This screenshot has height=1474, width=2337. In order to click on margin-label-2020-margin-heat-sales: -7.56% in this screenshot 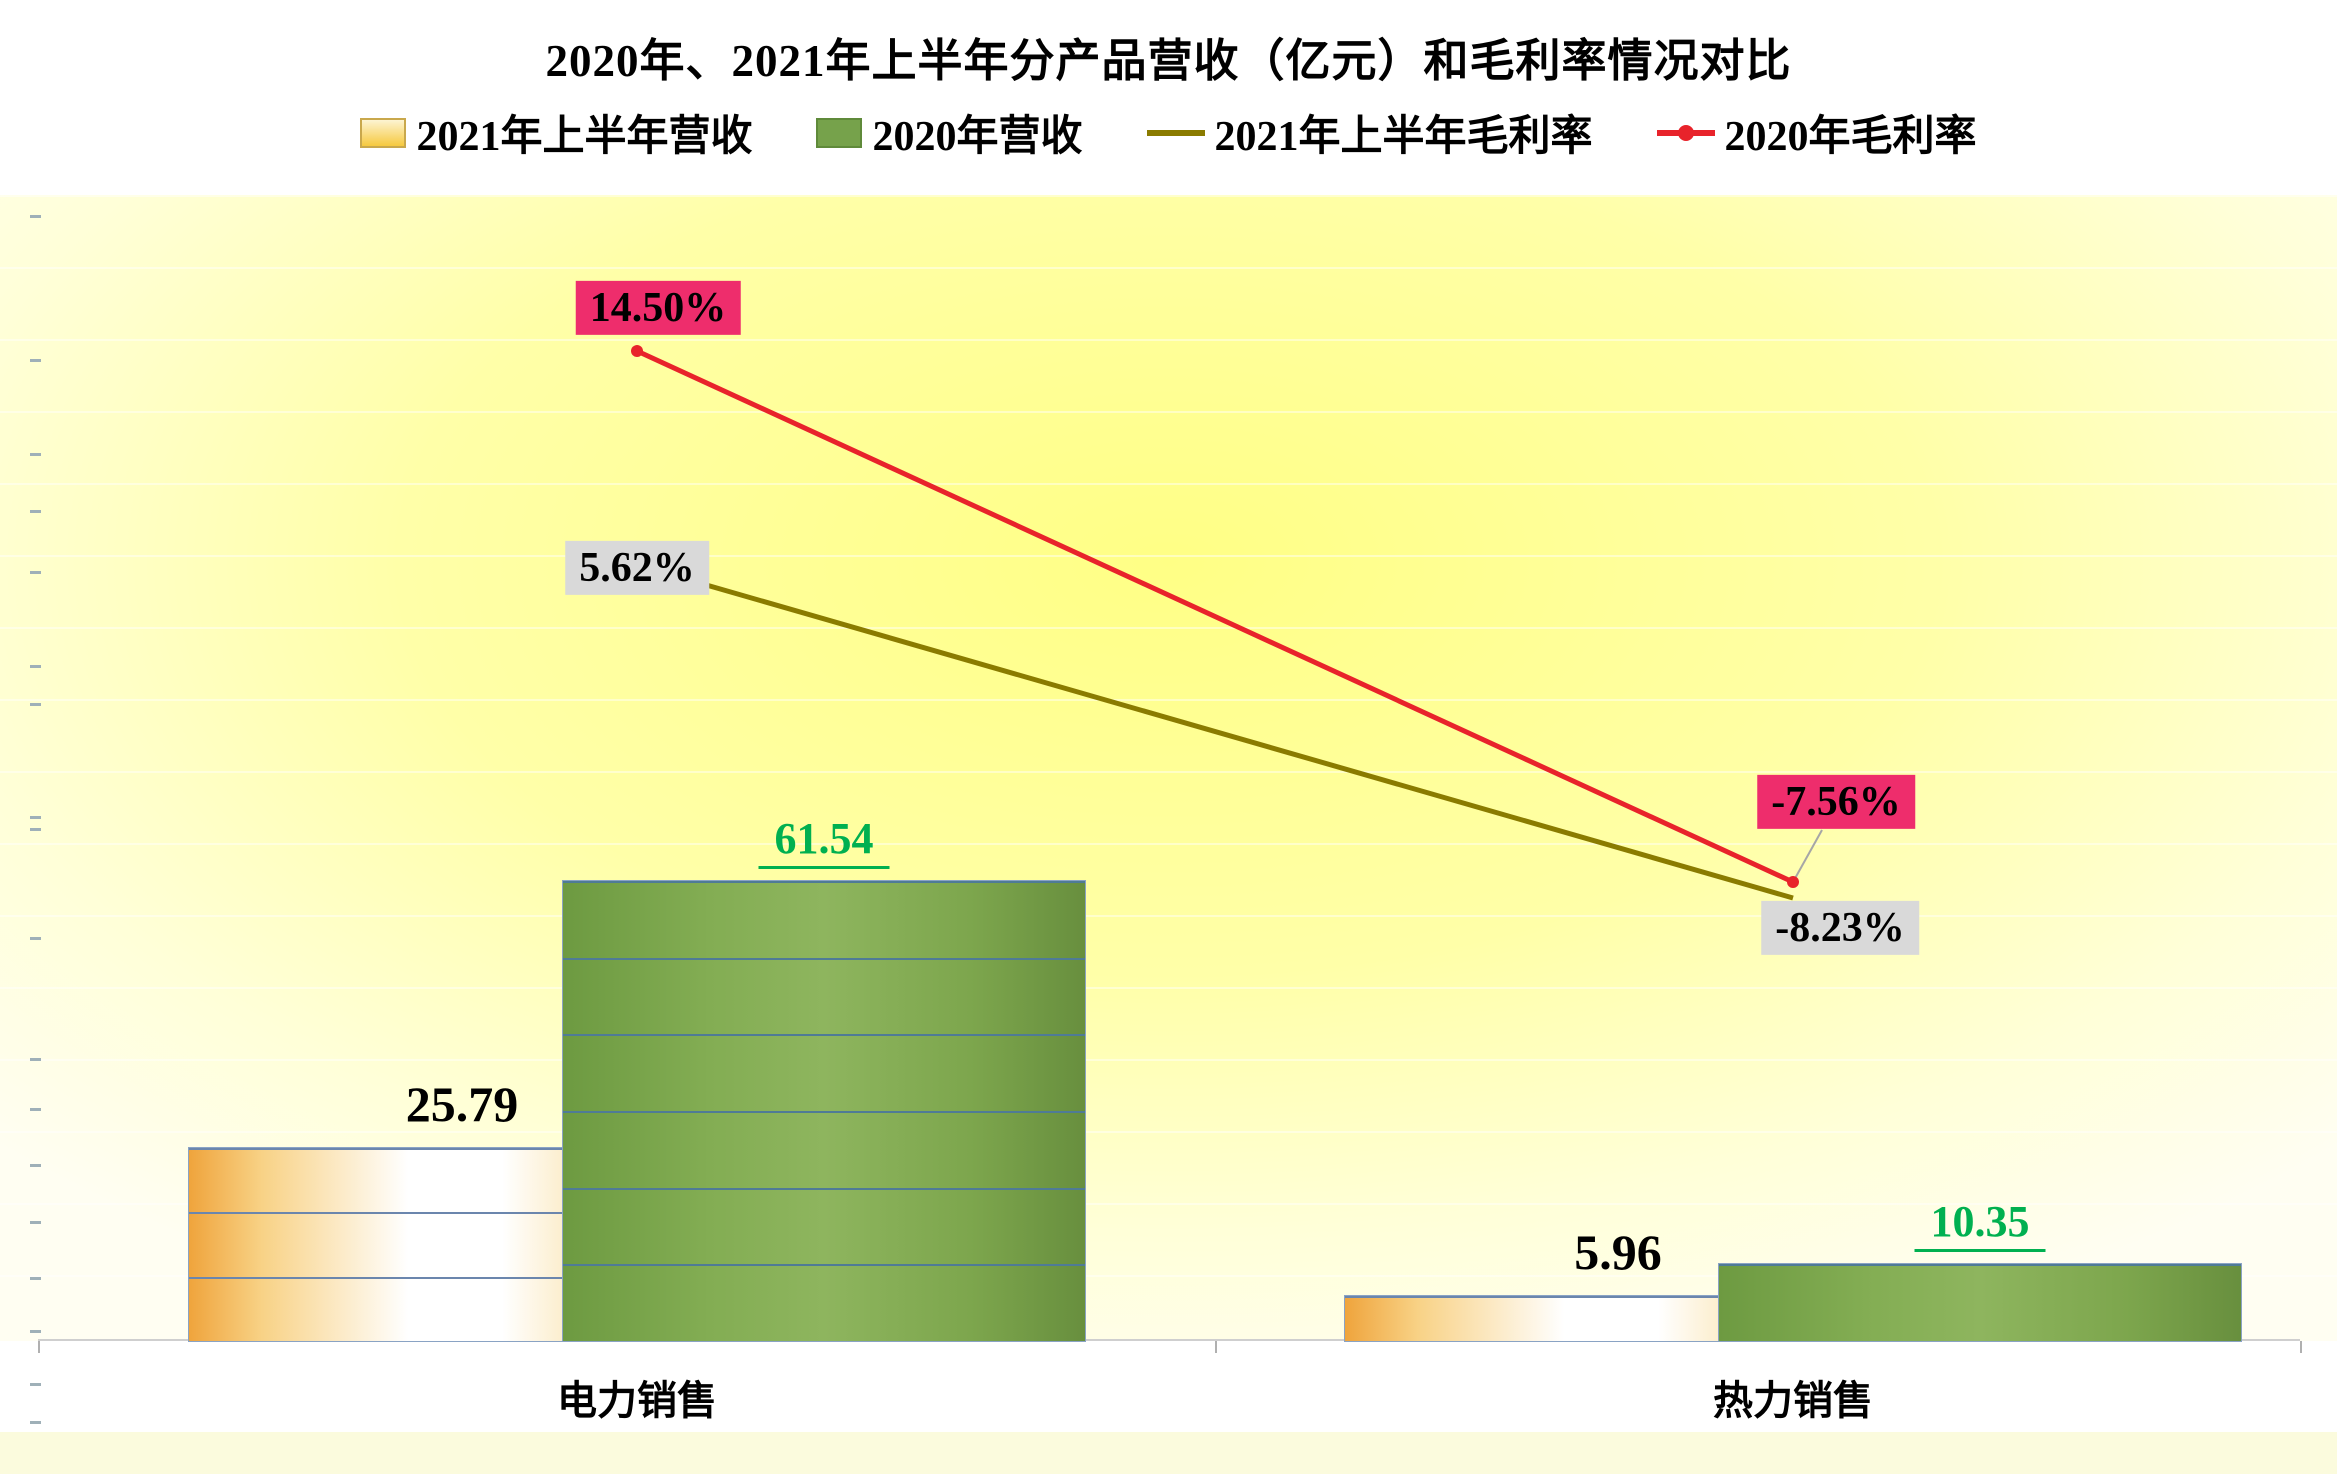, I will do `click(1836, 802)`.